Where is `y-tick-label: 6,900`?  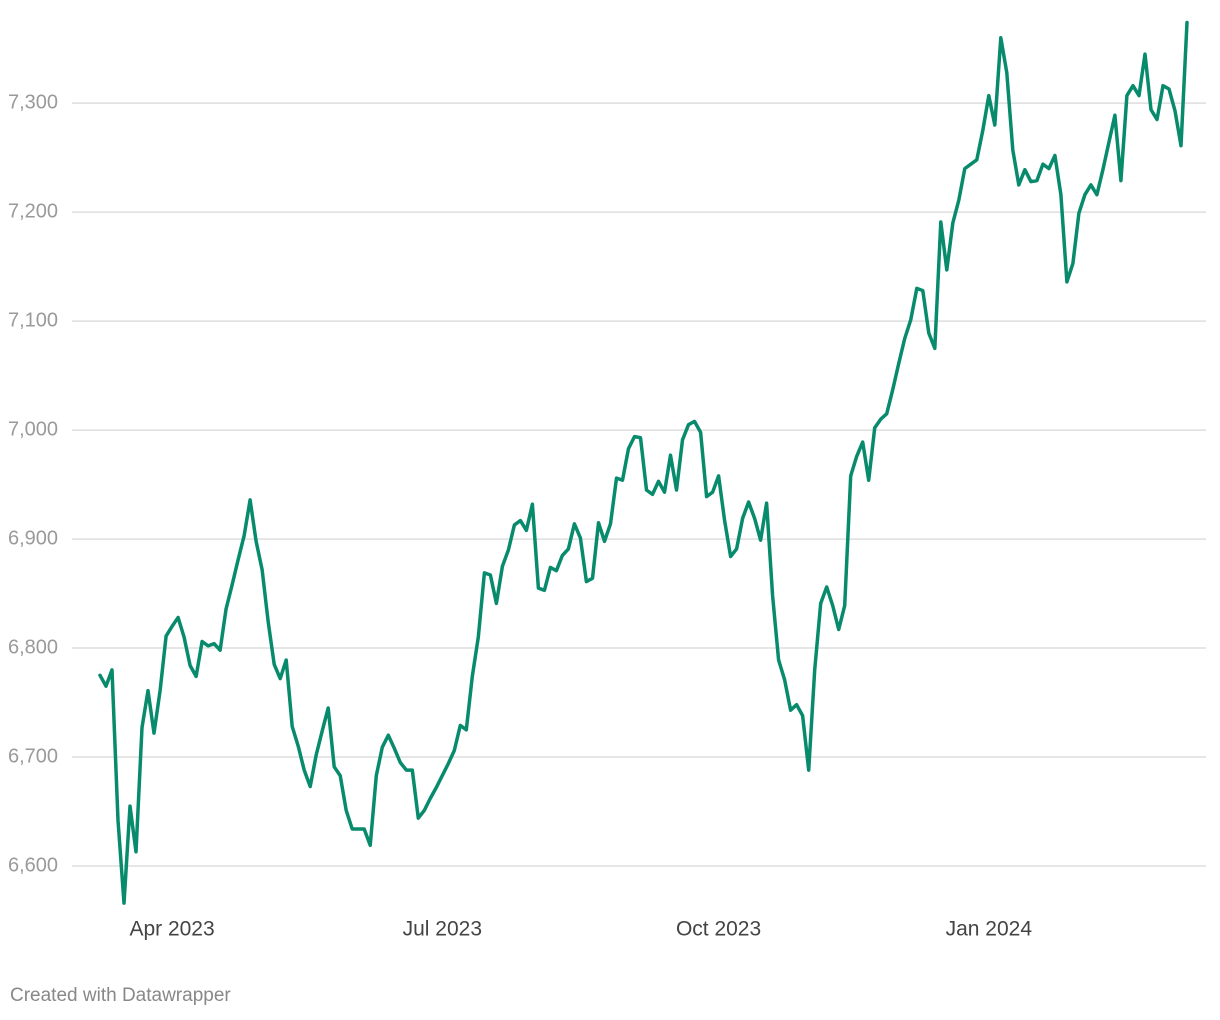 y-tick-label: 6,900 is located at coordinates (33, 538).